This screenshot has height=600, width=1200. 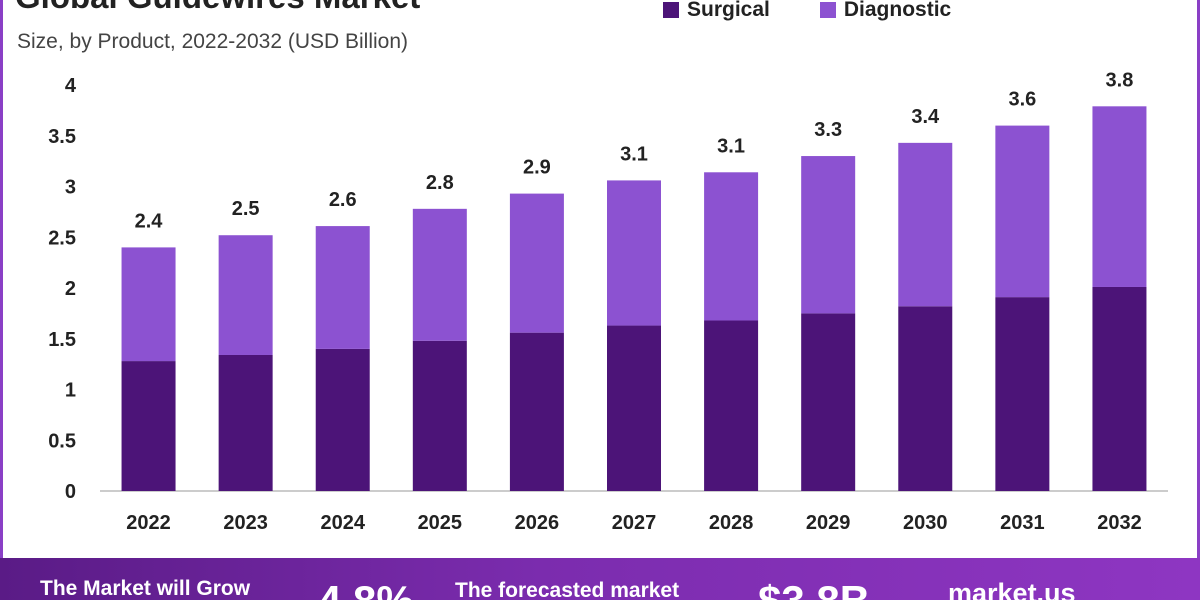 What do you see at coordinates (148, 304) in the screenshot?
I see `bar-diagnostic-2022` at bounding box center [148, 304].